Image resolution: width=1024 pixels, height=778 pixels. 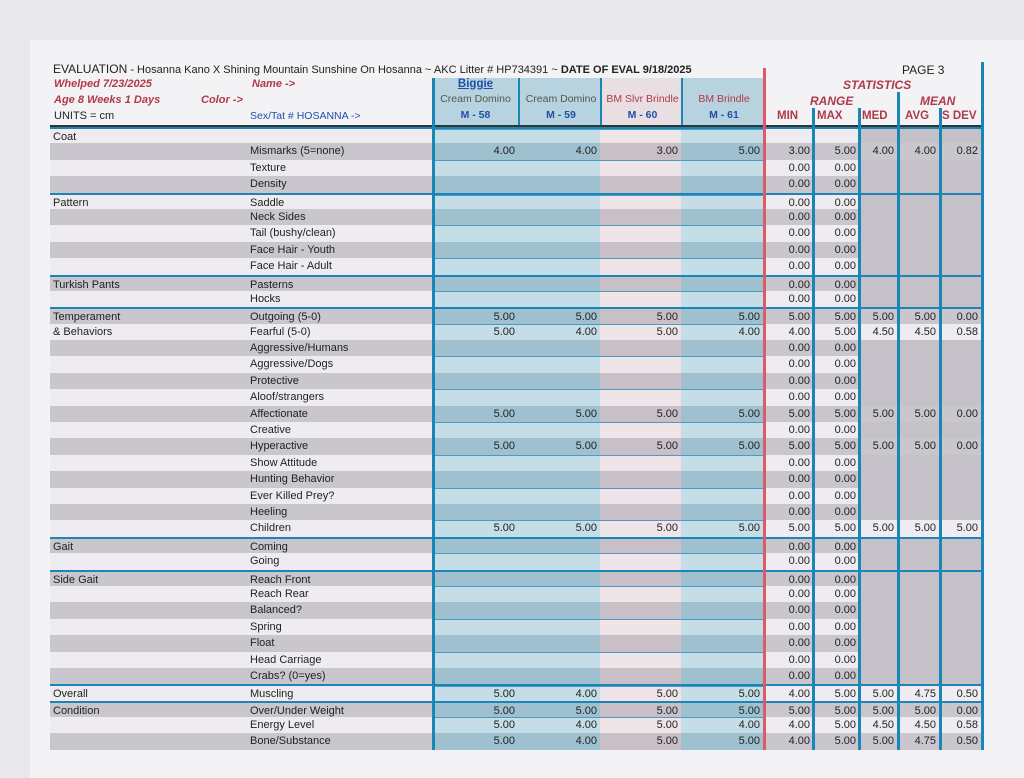 What do you see at coordinates (883, 725) in the screenshot?
I see `stat-value: 4.50` at bounding box center [883, 725].